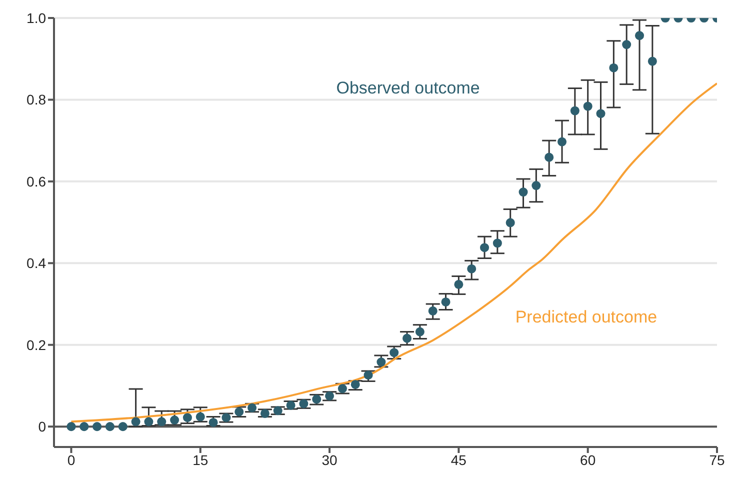  I want to click on y-tick-label: 0.2, so click(36, 344).